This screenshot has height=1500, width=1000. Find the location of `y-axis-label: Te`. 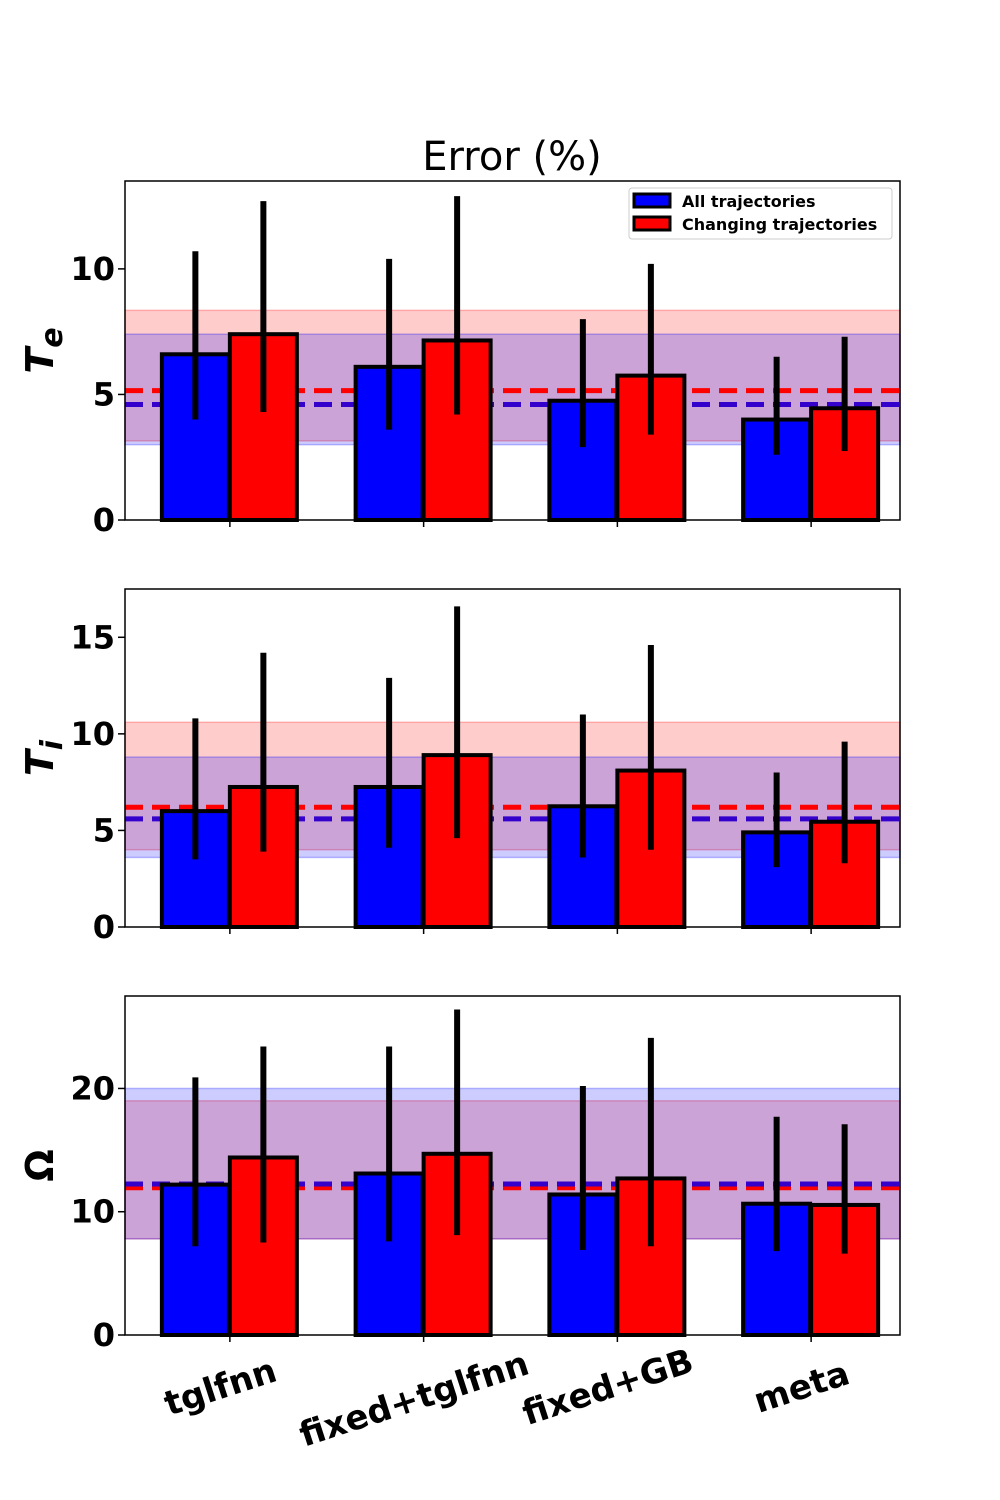

y-axis-label: Te is located at coordinates (44, 350).